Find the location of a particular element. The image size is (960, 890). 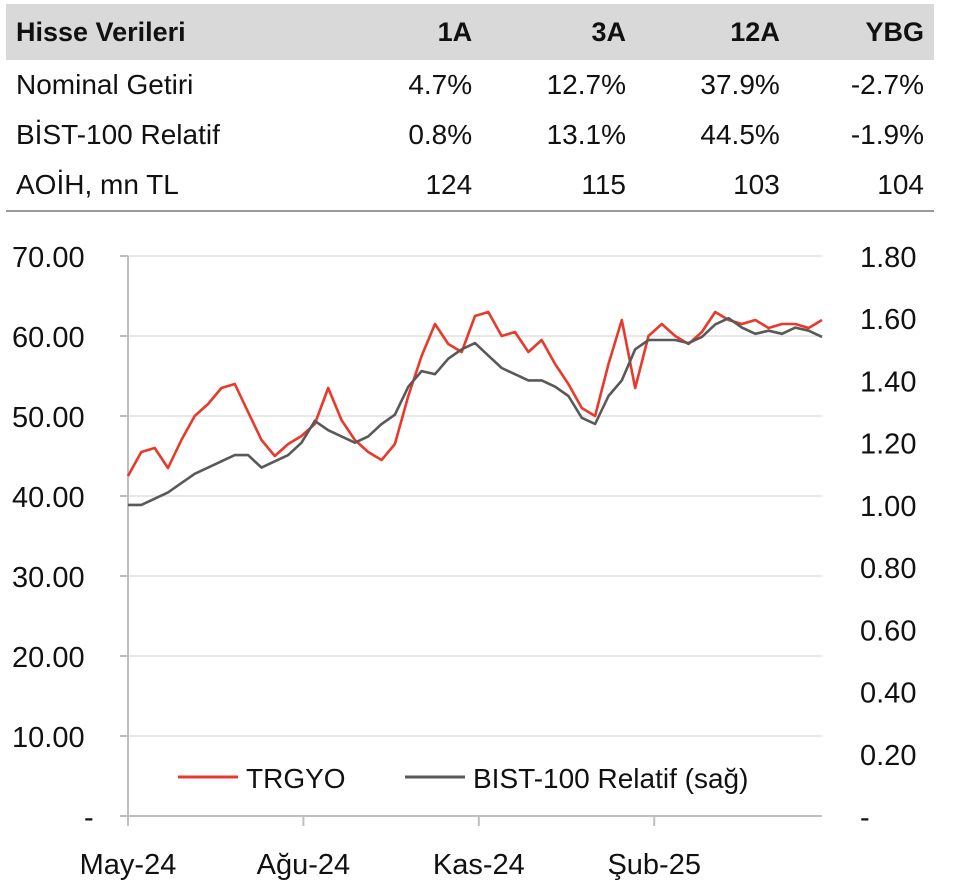

y-tick-label-right: 1.80 is located at coordinates (888, 258).